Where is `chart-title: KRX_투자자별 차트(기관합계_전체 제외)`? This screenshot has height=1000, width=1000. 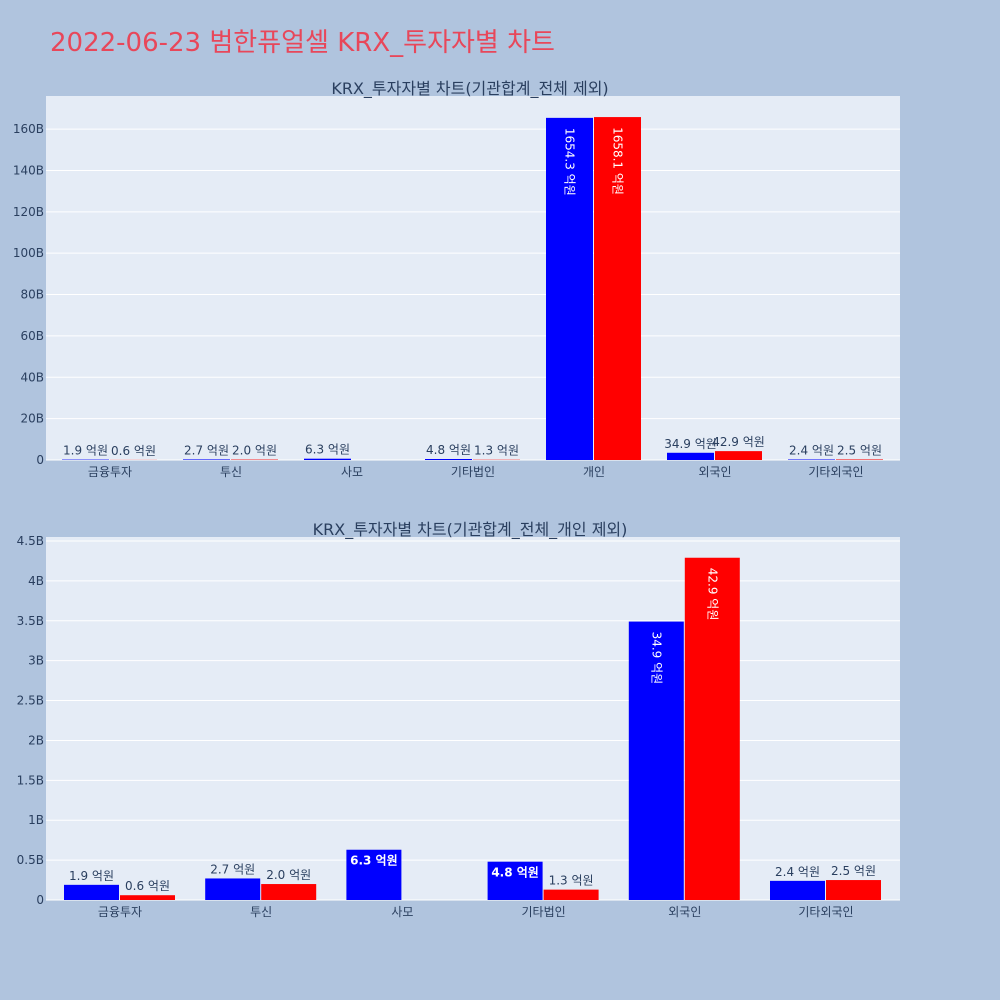 chart-title: KRX_투자자별 차트(기관합계_전체 제외) is located at coordinates (469, 89).